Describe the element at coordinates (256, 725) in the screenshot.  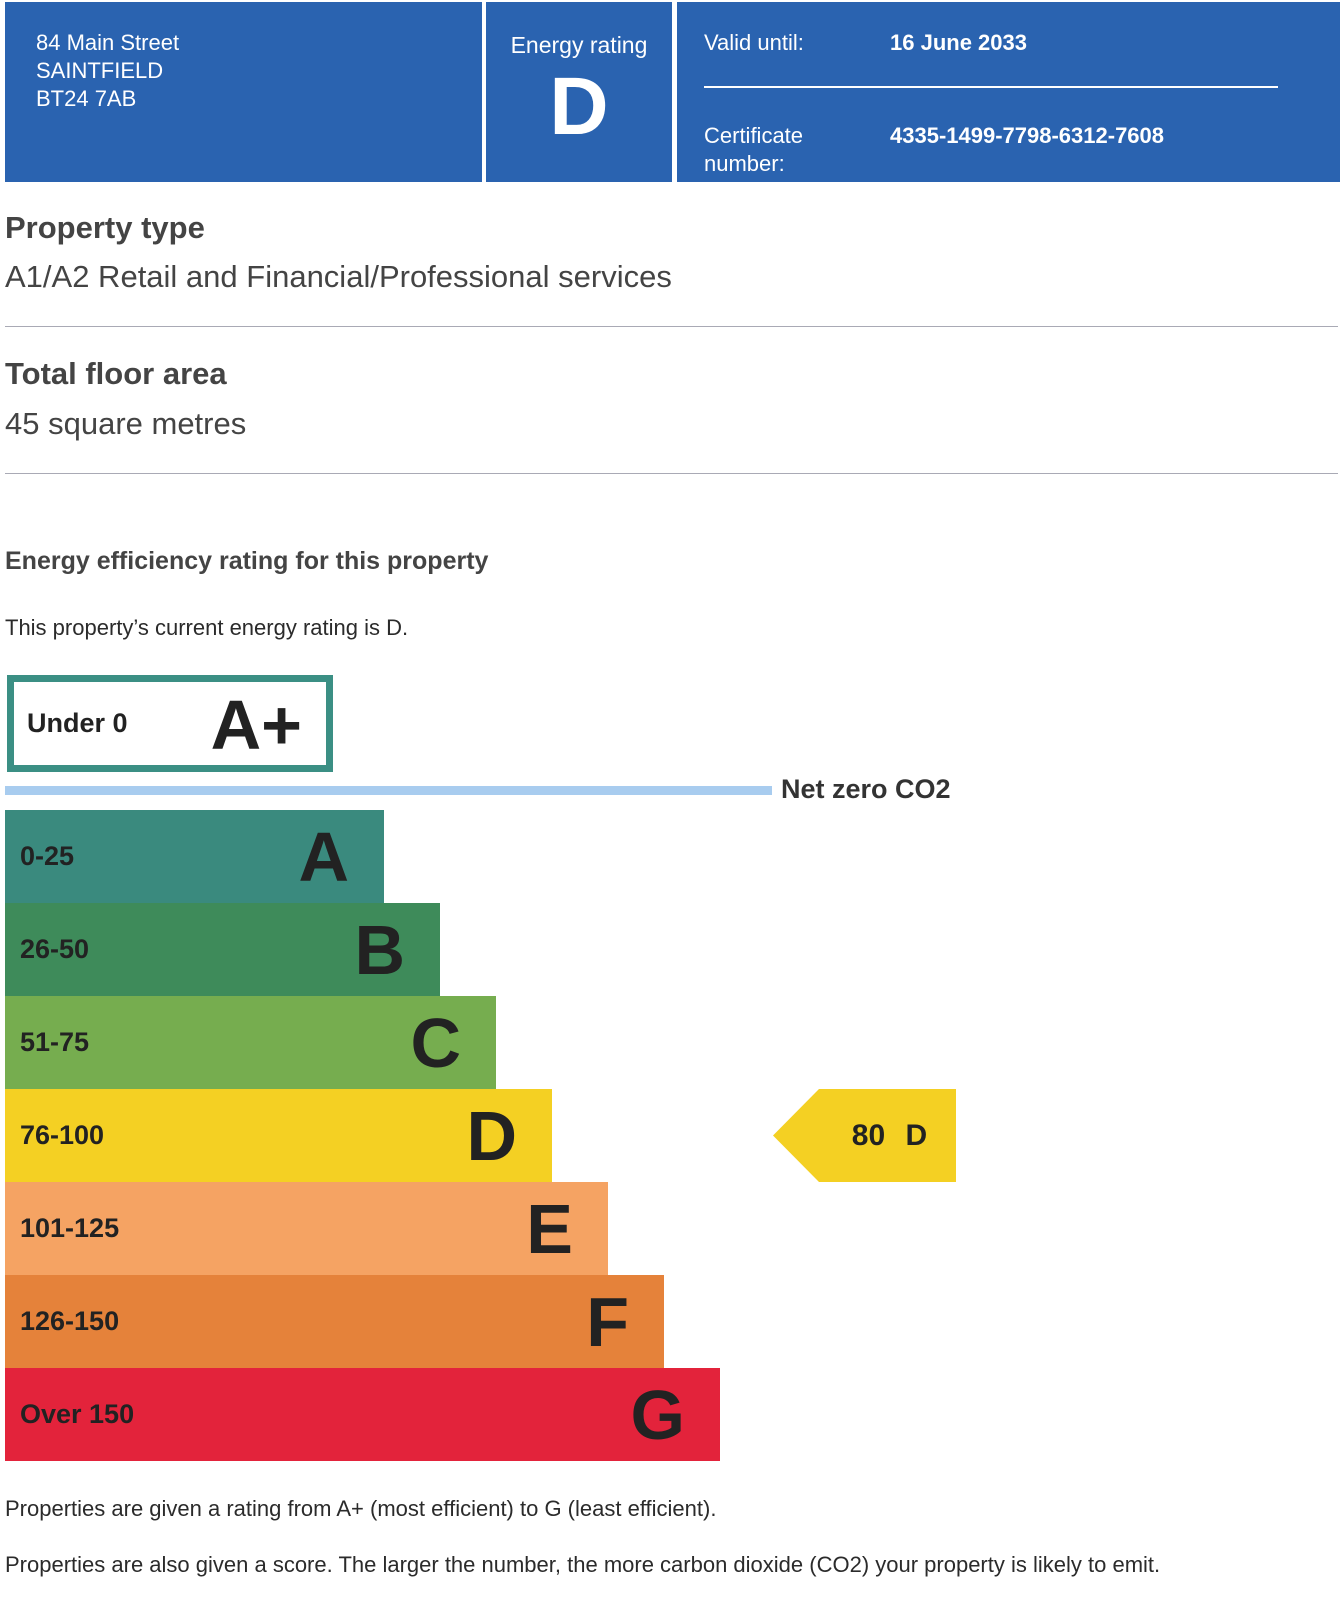
I see `band-letter: A+` at that location.